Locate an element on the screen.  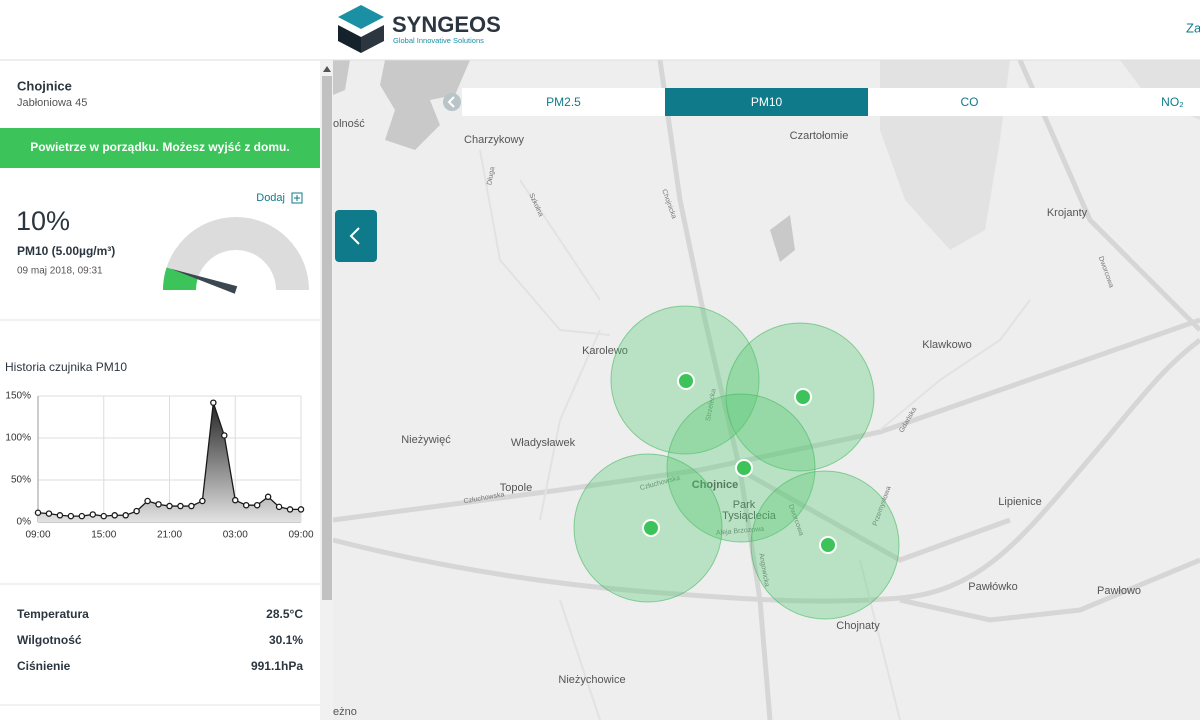
place-label: olność is located at coordinates (349, 124).